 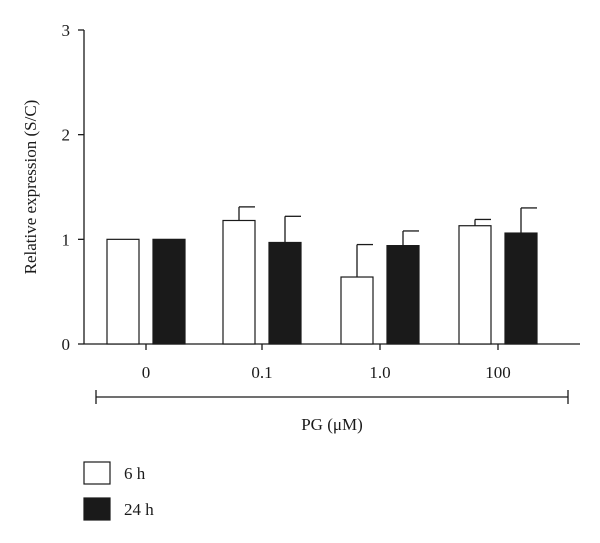 What do you see at coordinates (285, 293) in the screenshot?
I see `bar-24h-0.1` at bounding box center [285, 293].